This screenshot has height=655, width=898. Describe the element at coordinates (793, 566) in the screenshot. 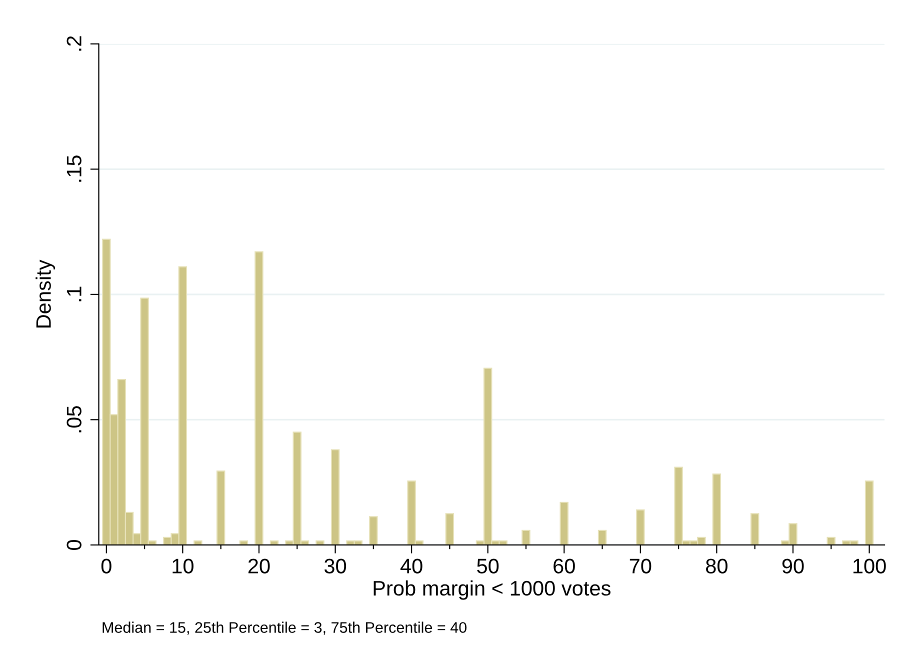

I see `x-tick-label: 90` at that location.